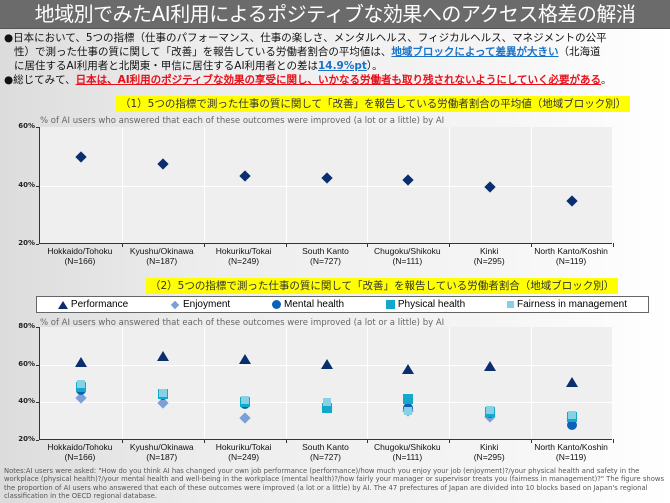  I want to click on circle-icon, so click(277, 304).